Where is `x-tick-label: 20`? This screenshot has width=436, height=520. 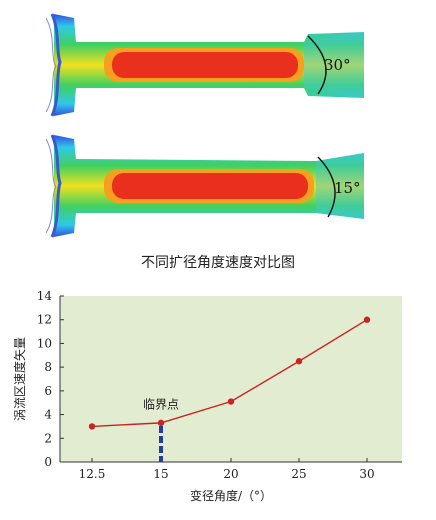 x-tick-label: 20 is located at coordinates (230, 474).